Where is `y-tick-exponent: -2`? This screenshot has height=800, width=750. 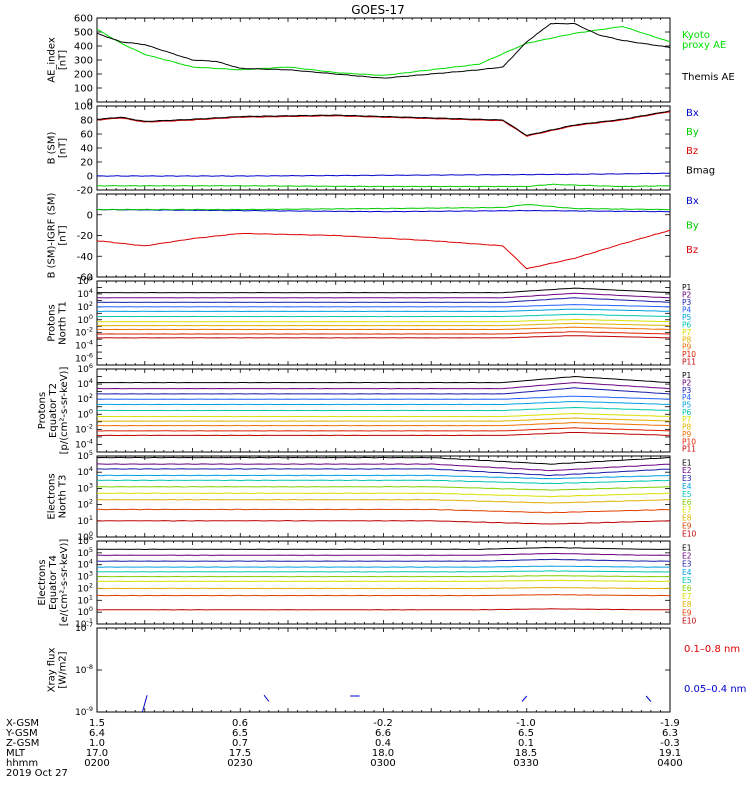 y-tick-exponent: -2 is located at coordinates (90, 330).